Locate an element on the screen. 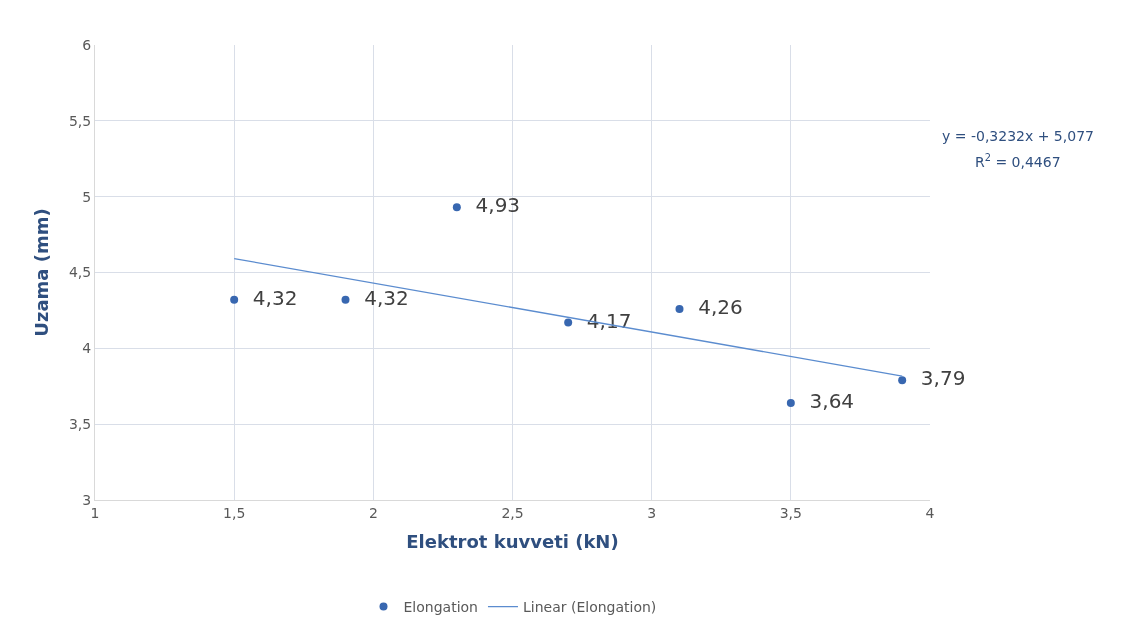  y-tick-label: 3 is located at coordinates (87, 499).